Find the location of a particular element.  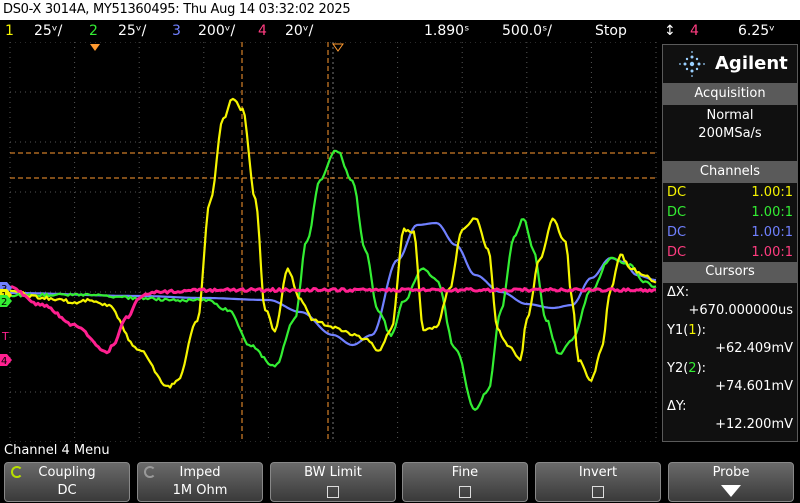

acquisition-rate: 200MSa/s is located at coordinates (730, 133).